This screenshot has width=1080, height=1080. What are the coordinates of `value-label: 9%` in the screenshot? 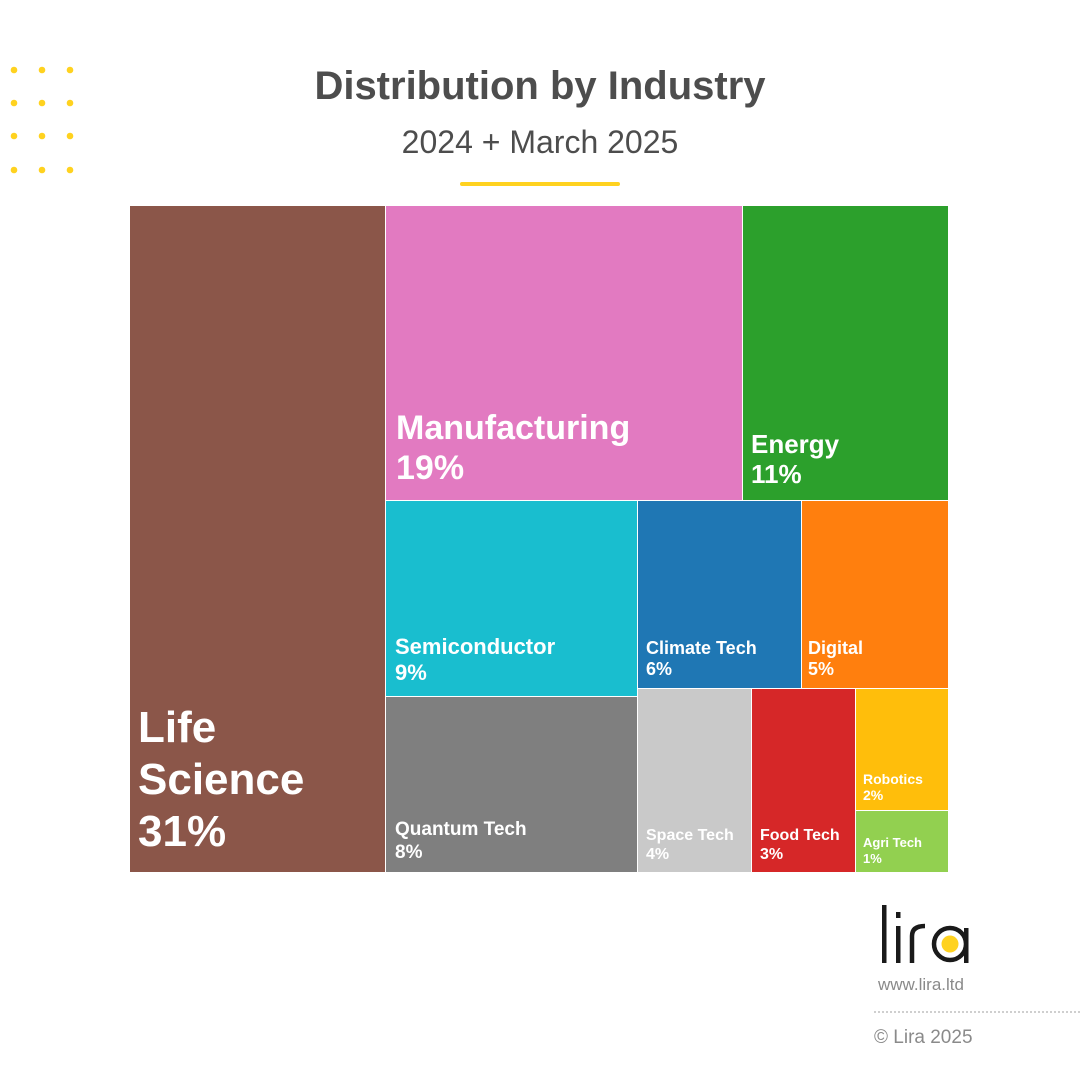 It's located at (411, 673).